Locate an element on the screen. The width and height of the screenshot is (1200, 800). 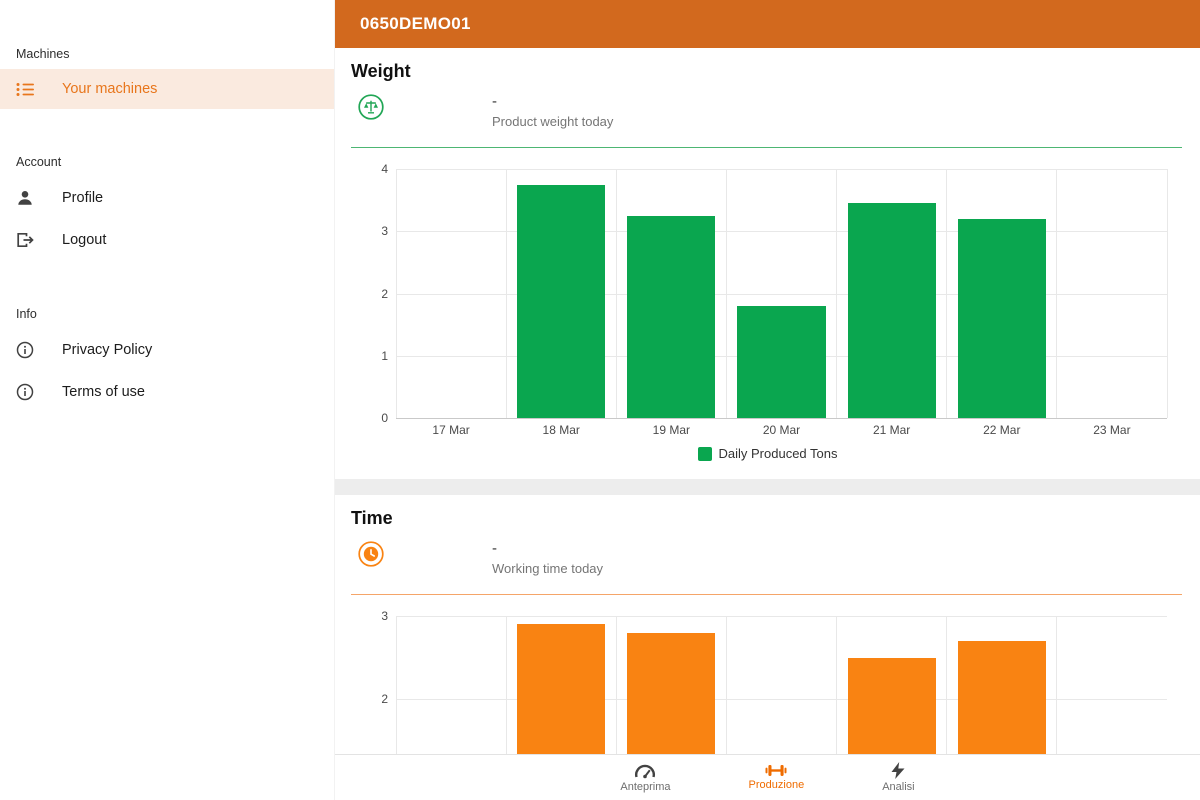
sidebar-section-info-label: Info is located at coordinates (26, 314).